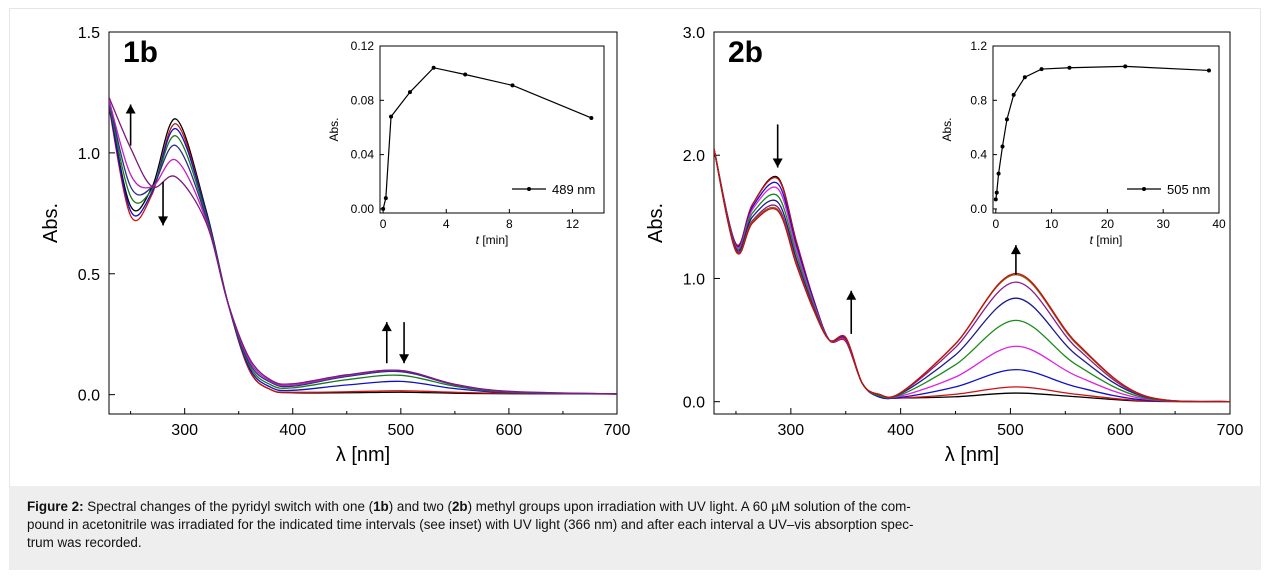 The image size is (1270, 579). I want to click on inset-2b-x-axis-label: t [min], so click(1106, 240).